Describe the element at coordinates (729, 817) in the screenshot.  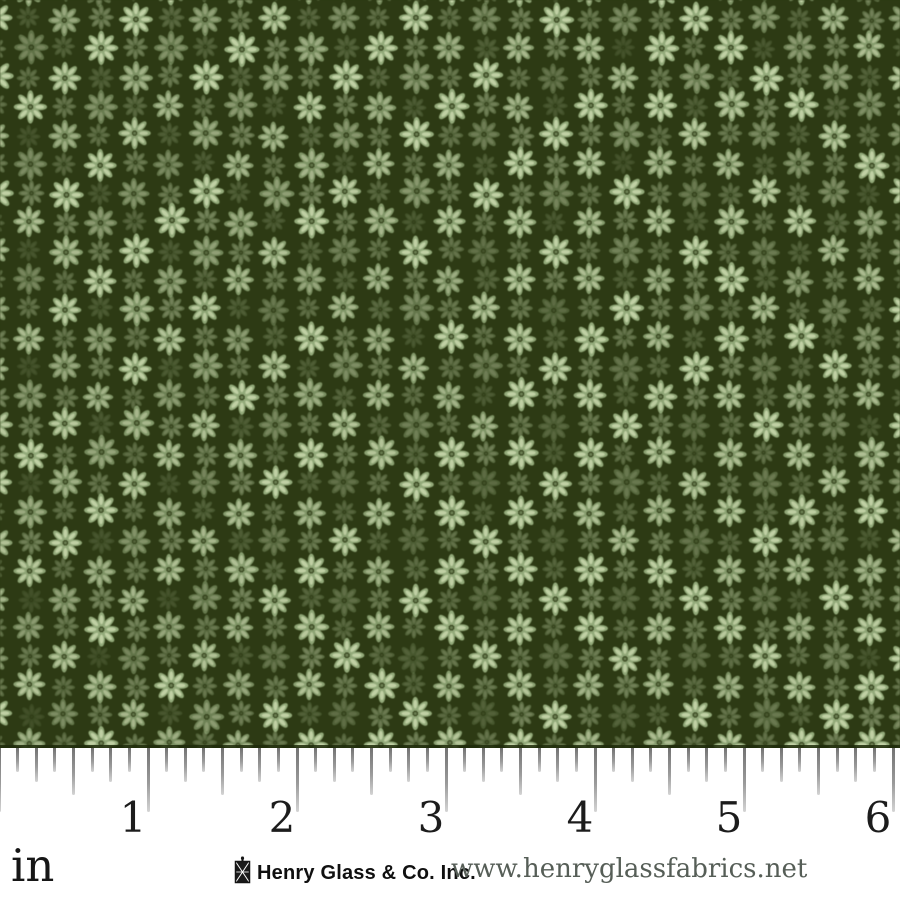
I see `ruler-number: 5` at that location.